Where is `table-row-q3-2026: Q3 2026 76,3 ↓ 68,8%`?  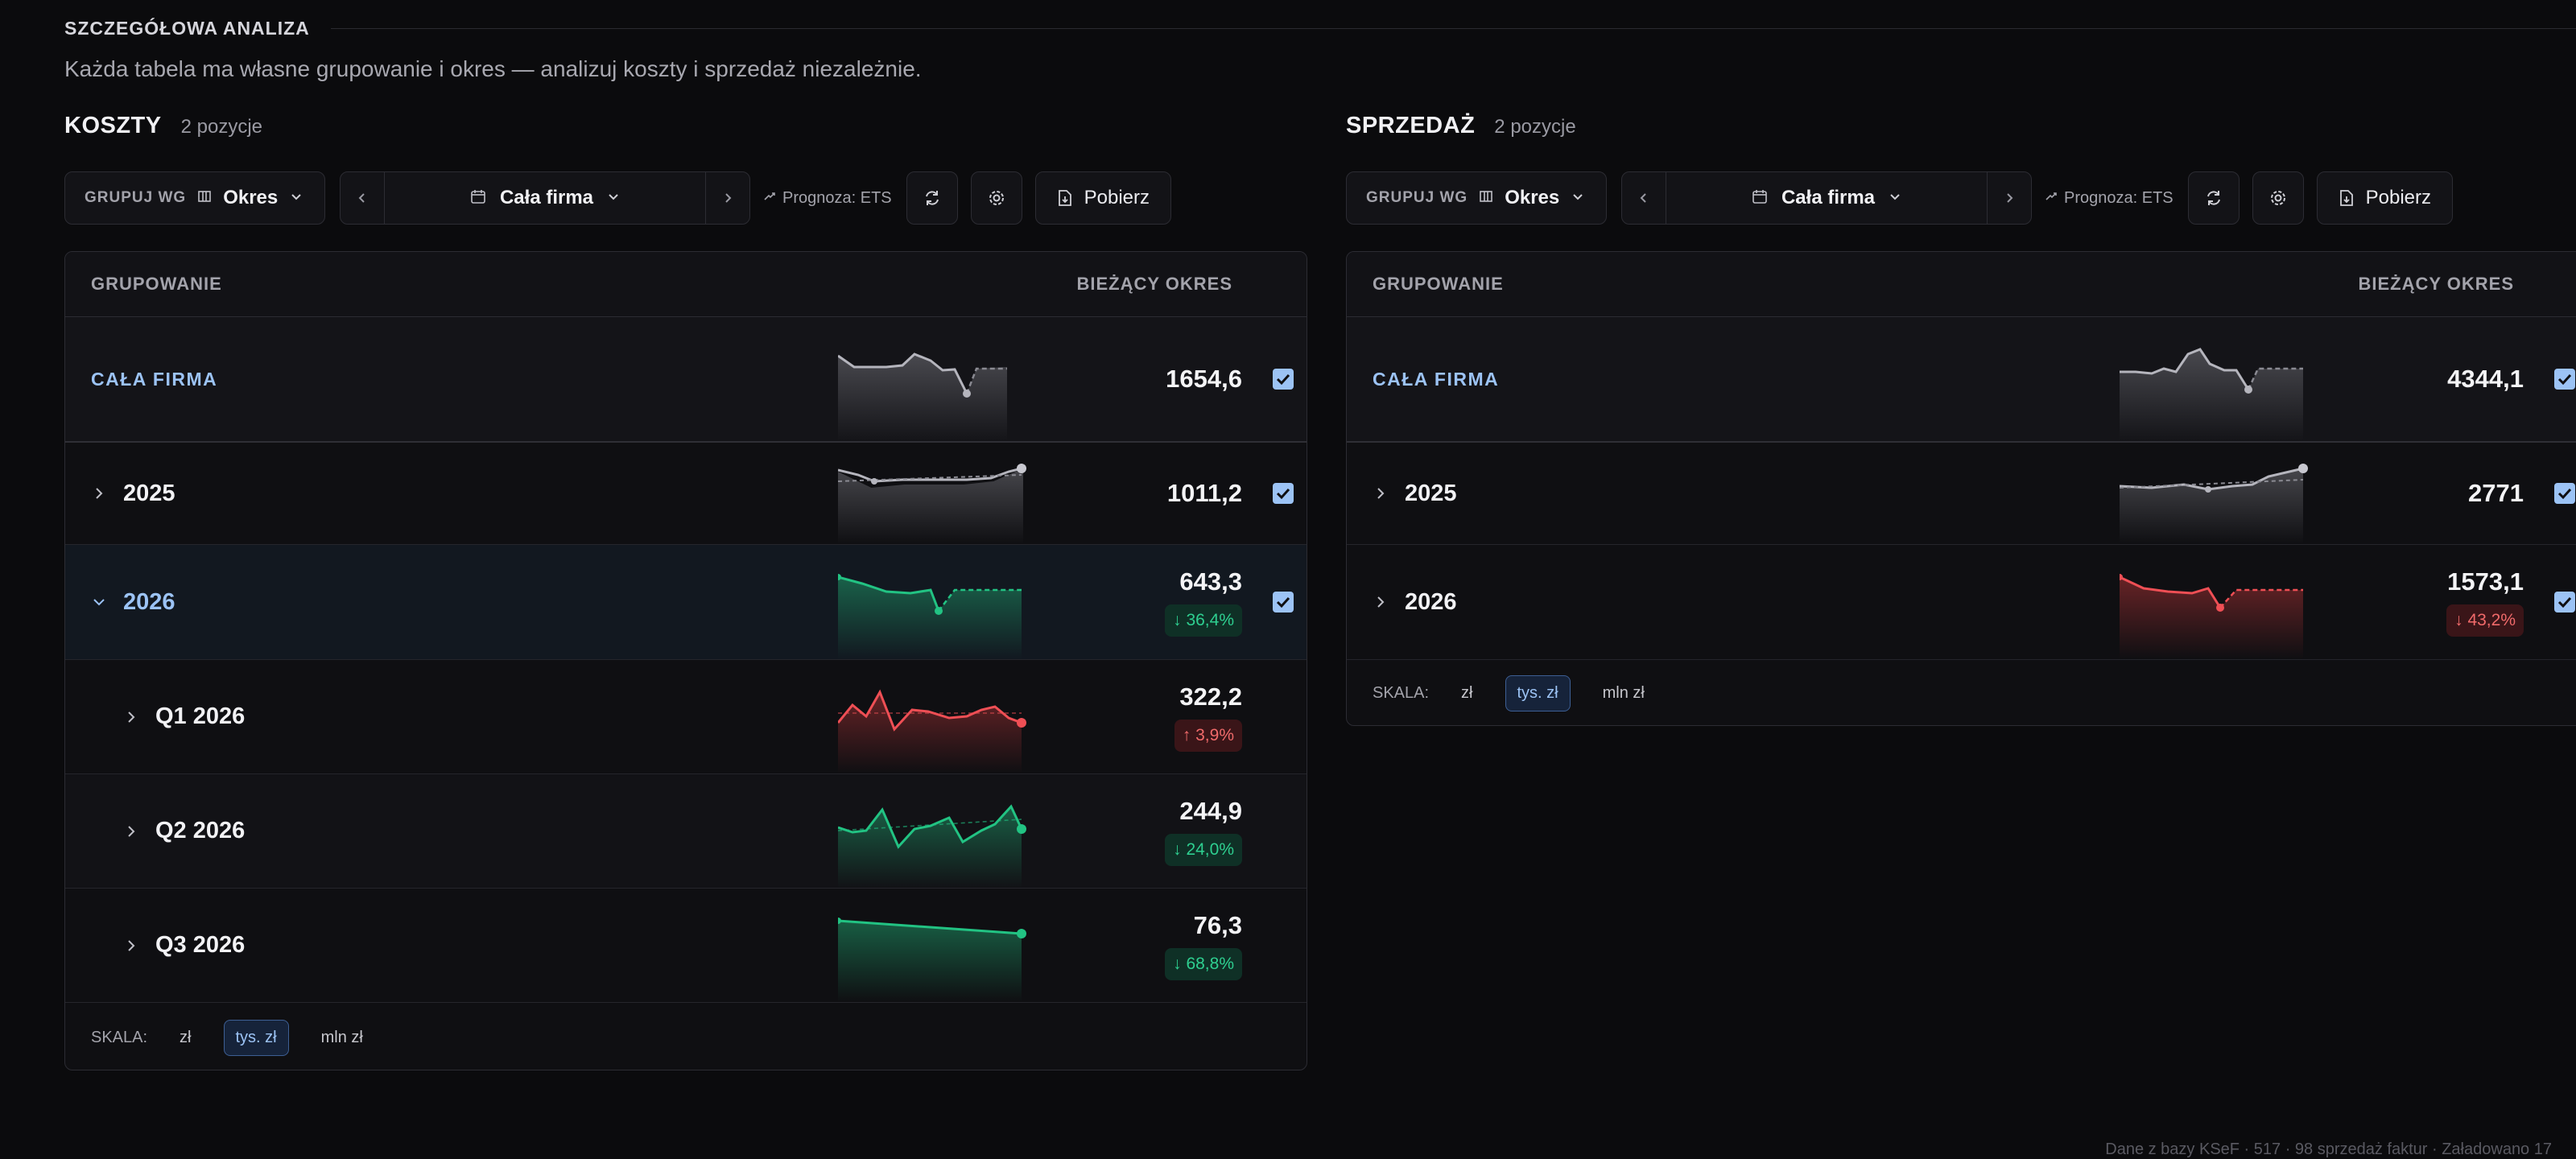
table-row-q3-2026: Q3 2026 76,3 ↓ 68,8% is located at coordinates (686, 946).